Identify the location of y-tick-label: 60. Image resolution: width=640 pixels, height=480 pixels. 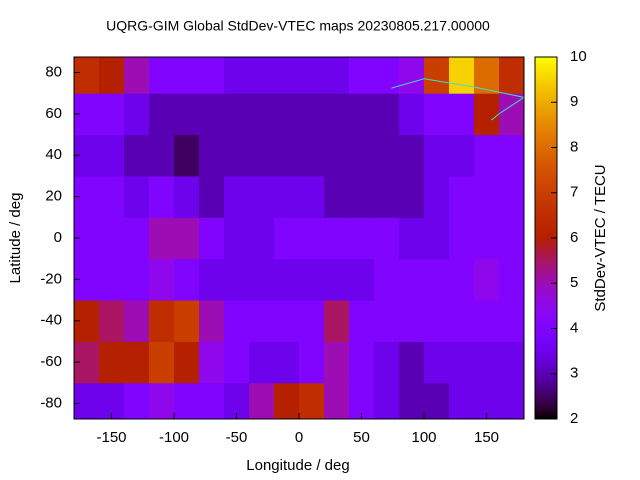
(53, 113).